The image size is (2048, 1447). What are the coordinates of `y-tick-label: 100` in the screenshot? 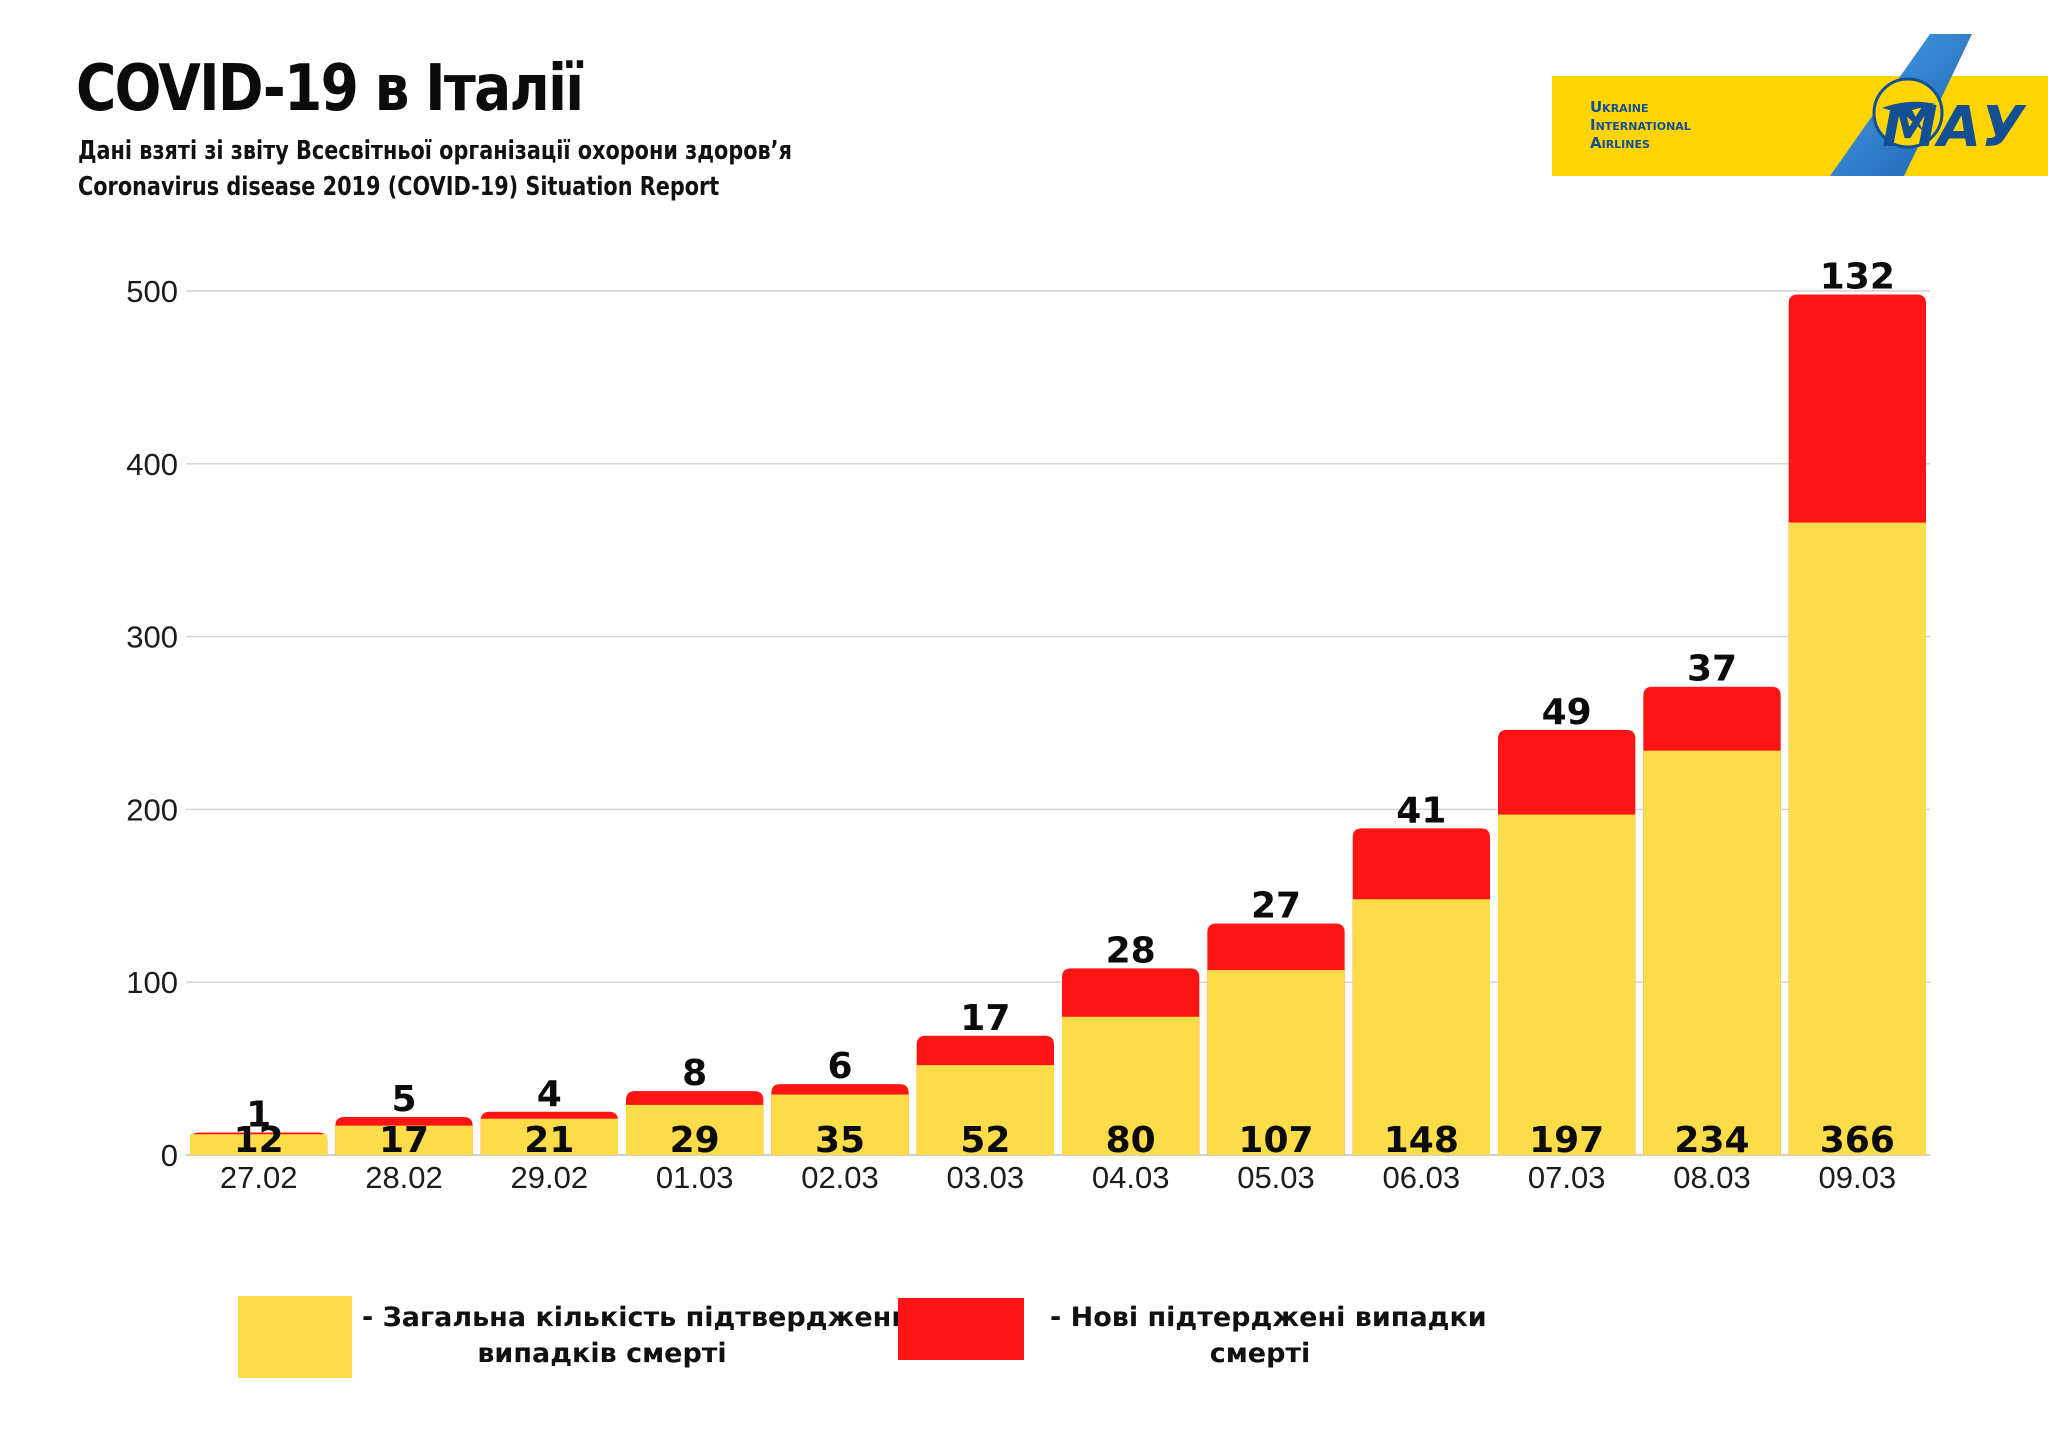 It's located at (152, 982).